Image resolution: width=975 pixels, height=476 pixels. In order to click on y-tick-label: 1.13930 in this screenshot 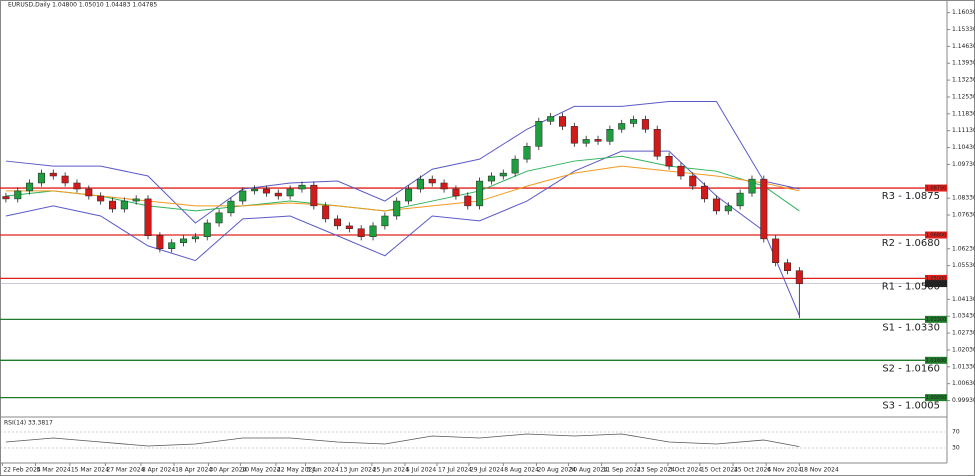, I will do `click(963, 63)`.